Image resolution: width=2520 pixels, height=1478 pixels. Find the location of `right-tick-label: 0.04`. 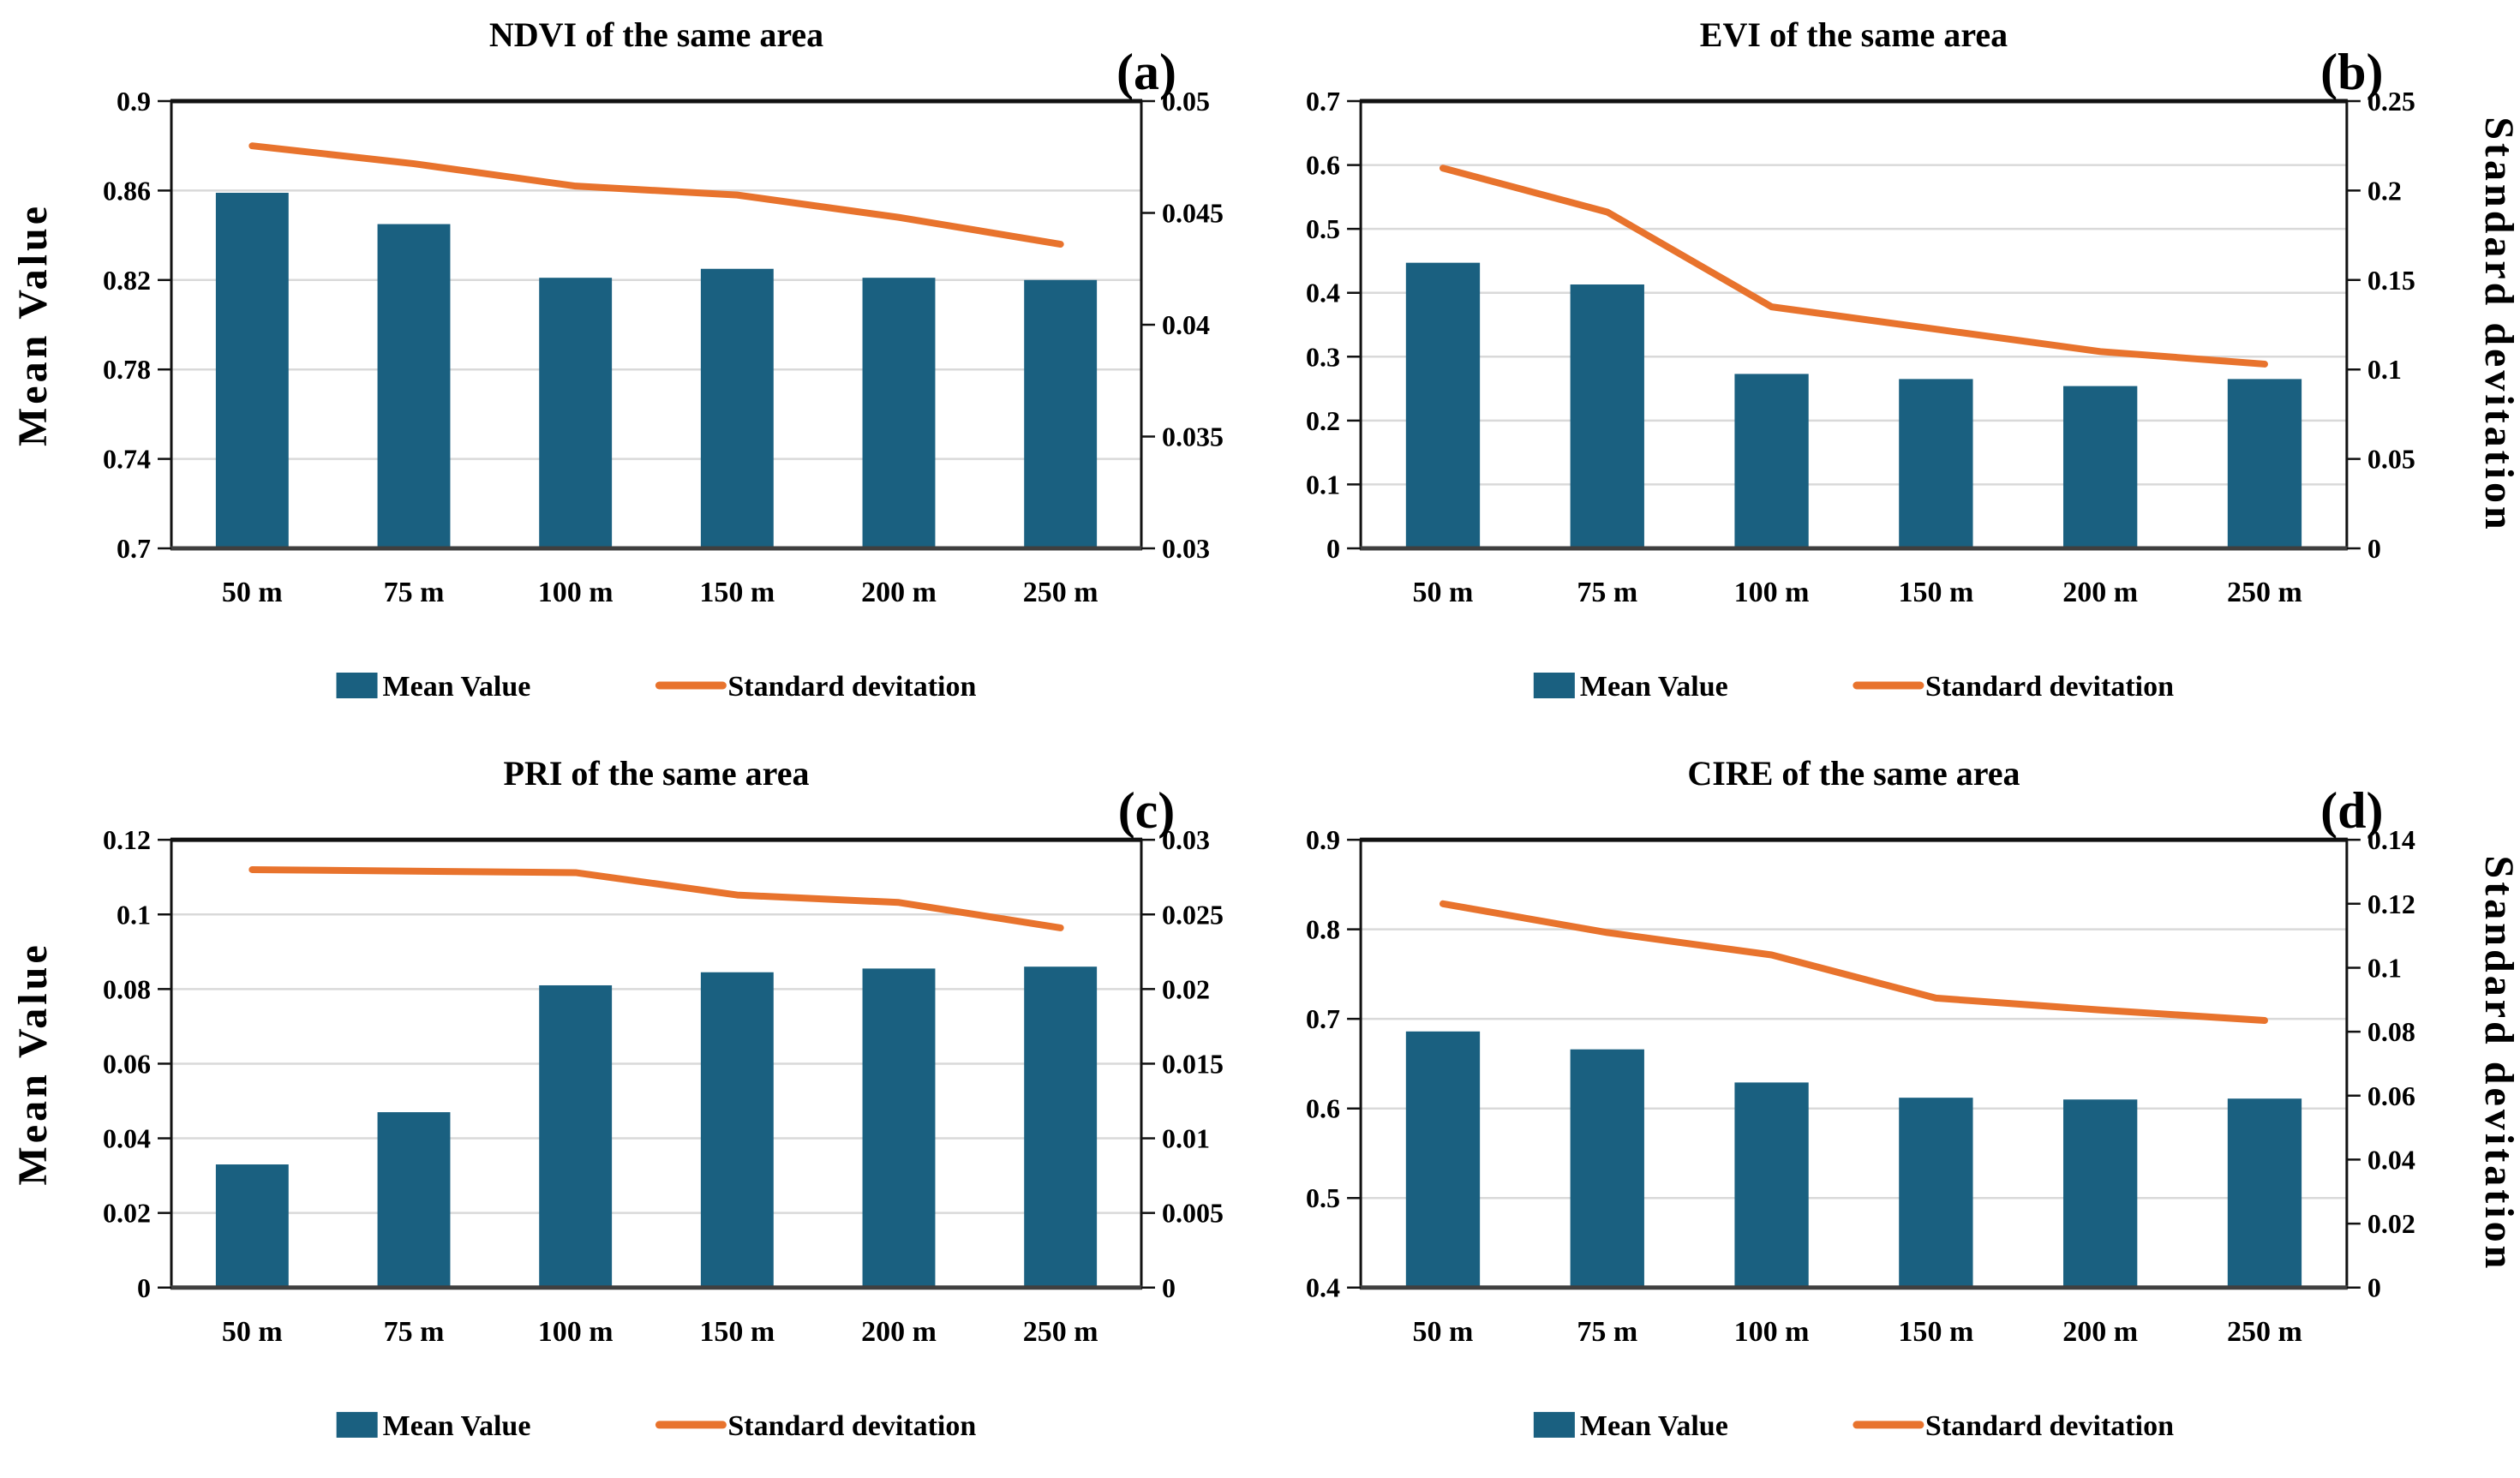

right-tick-label: 0.04 is located at coordinates (2391, 1159).